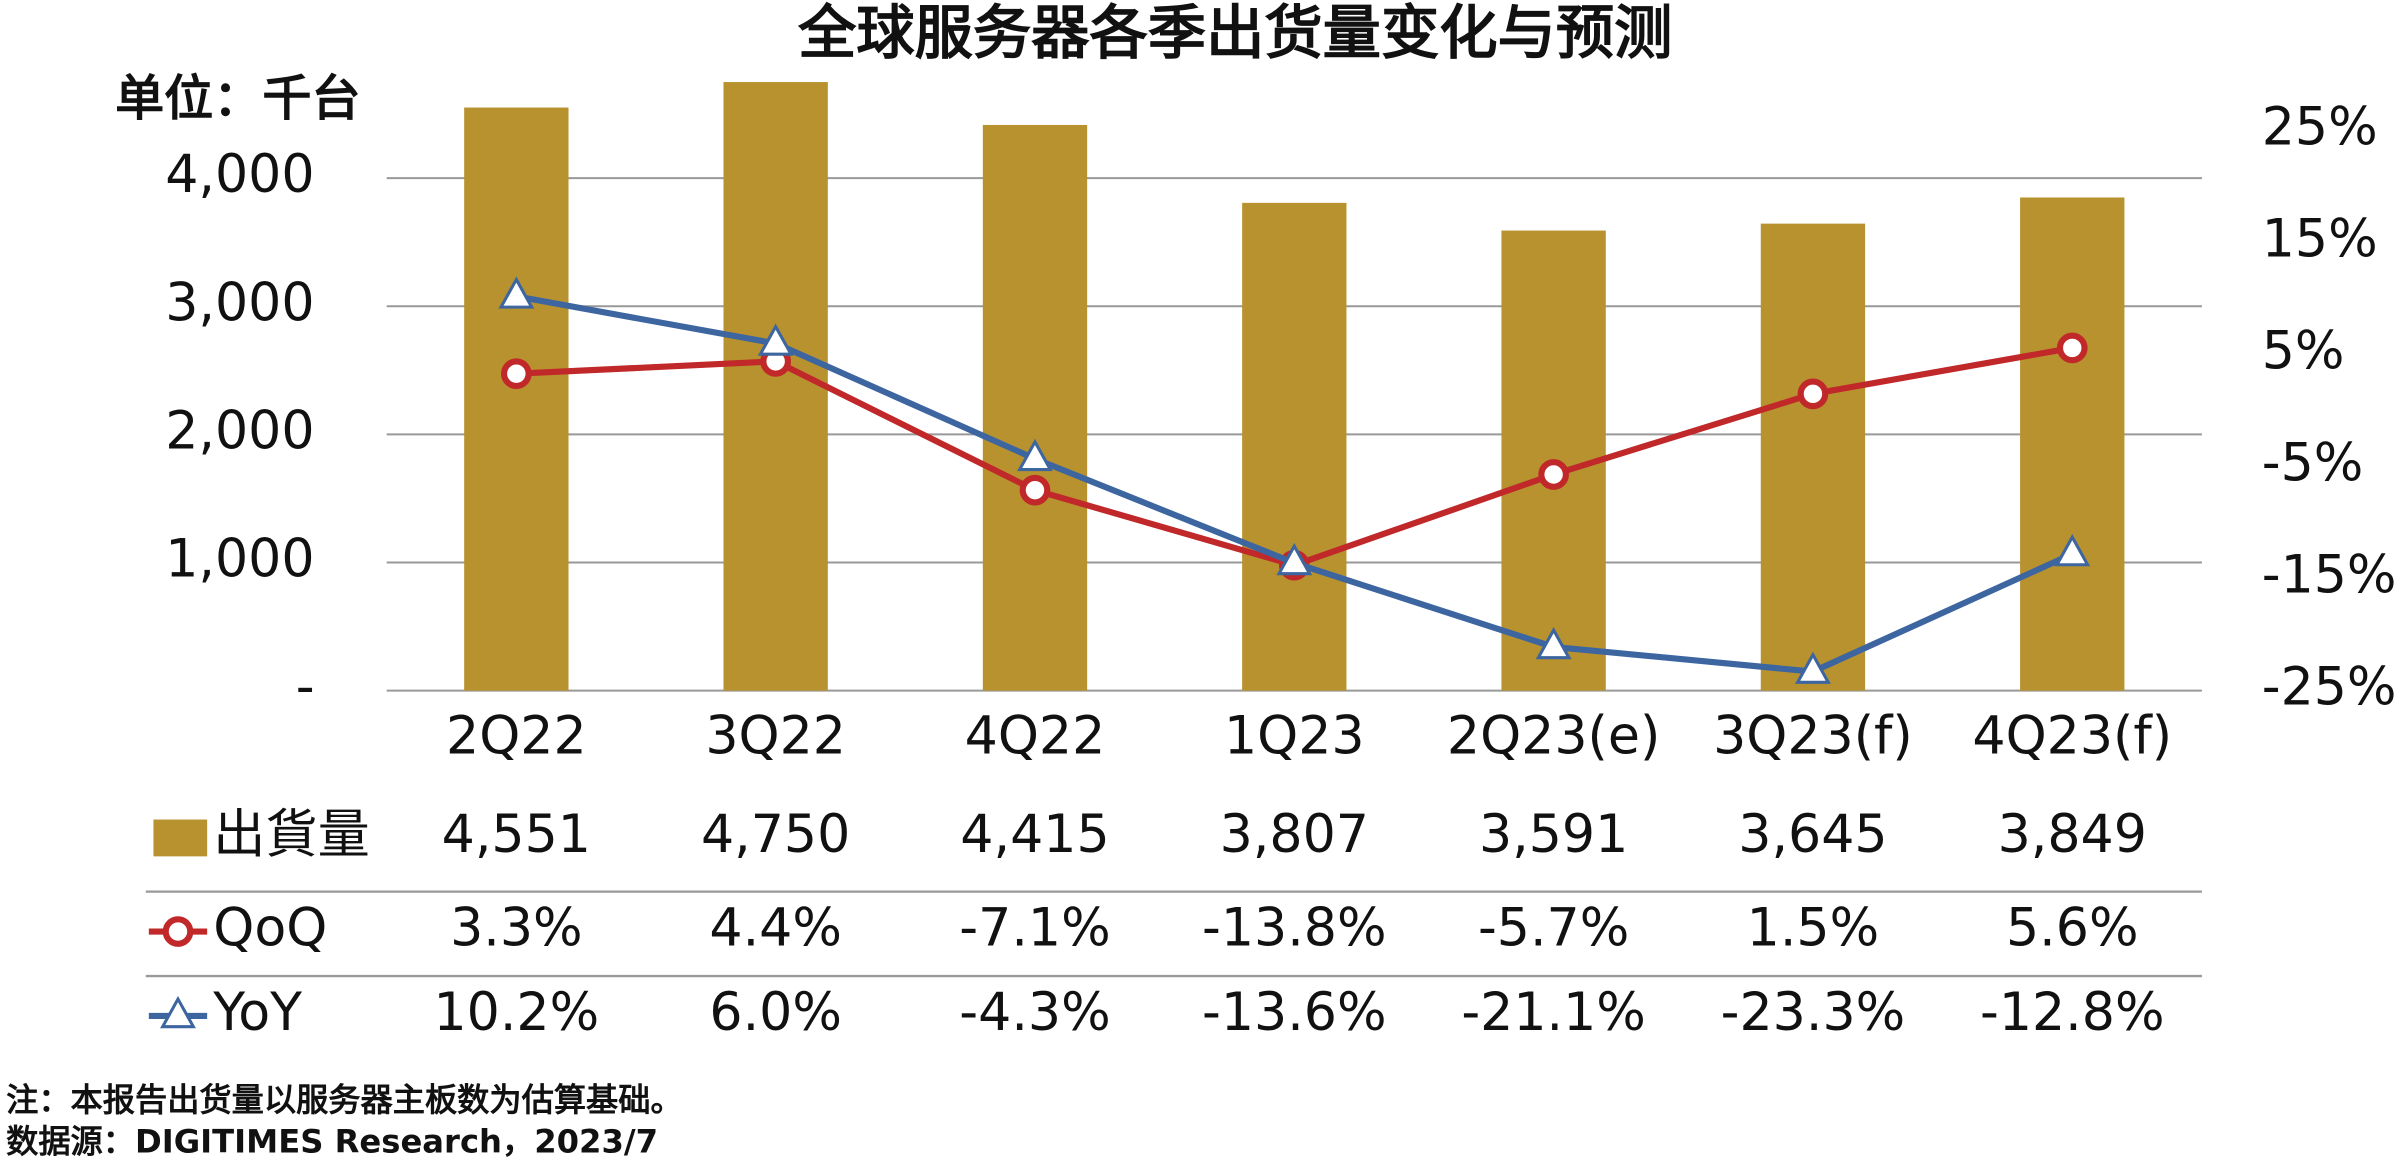 The image size is (2406, 1168). Describe the element at coordinates (2329, 576) in the screenshot. I see `y2-tick-label: -15%` at that location.